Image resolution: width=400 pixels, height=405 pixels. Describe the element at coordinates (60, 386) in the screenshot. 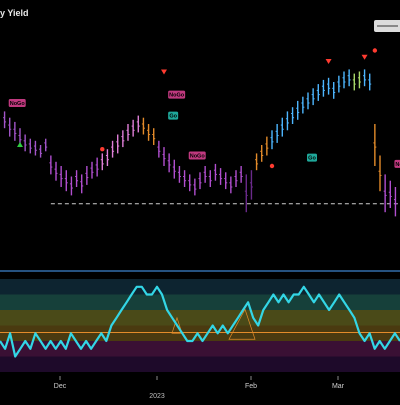

I see `x-tick-label: Dec` at that location.